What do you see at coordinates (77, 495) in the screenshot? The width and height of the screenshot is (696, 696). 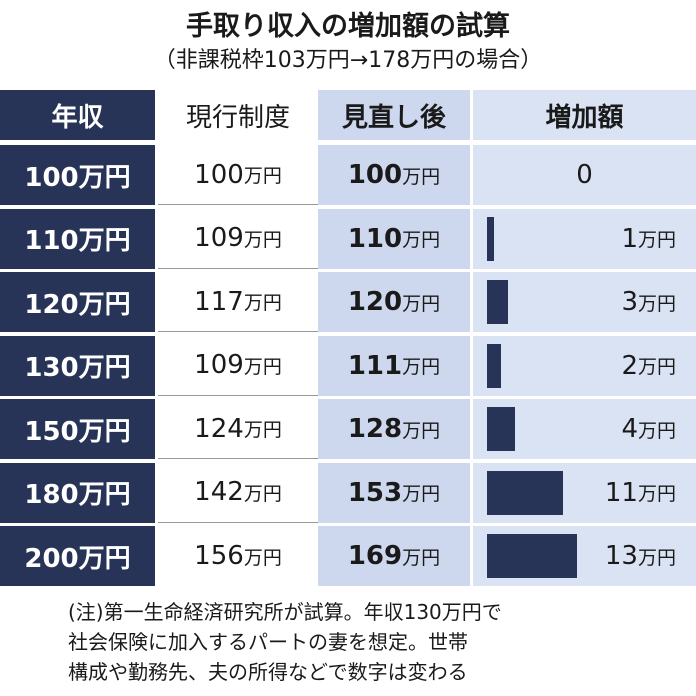 I see `income: 180万円` at bounding box center [77, 495].